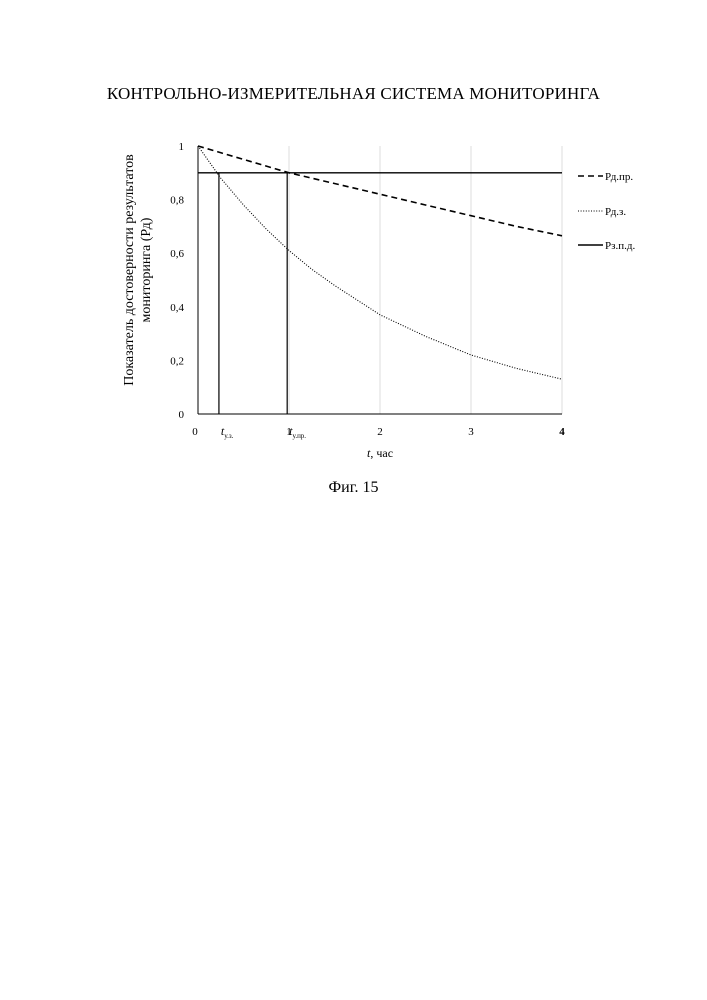 This screenshot has height=1000, width=707. What do you see at coordinates (620, 246) in the screenshot?
I see `legend-label-2: Рз.п.д.` at bounding box center [620, 246].